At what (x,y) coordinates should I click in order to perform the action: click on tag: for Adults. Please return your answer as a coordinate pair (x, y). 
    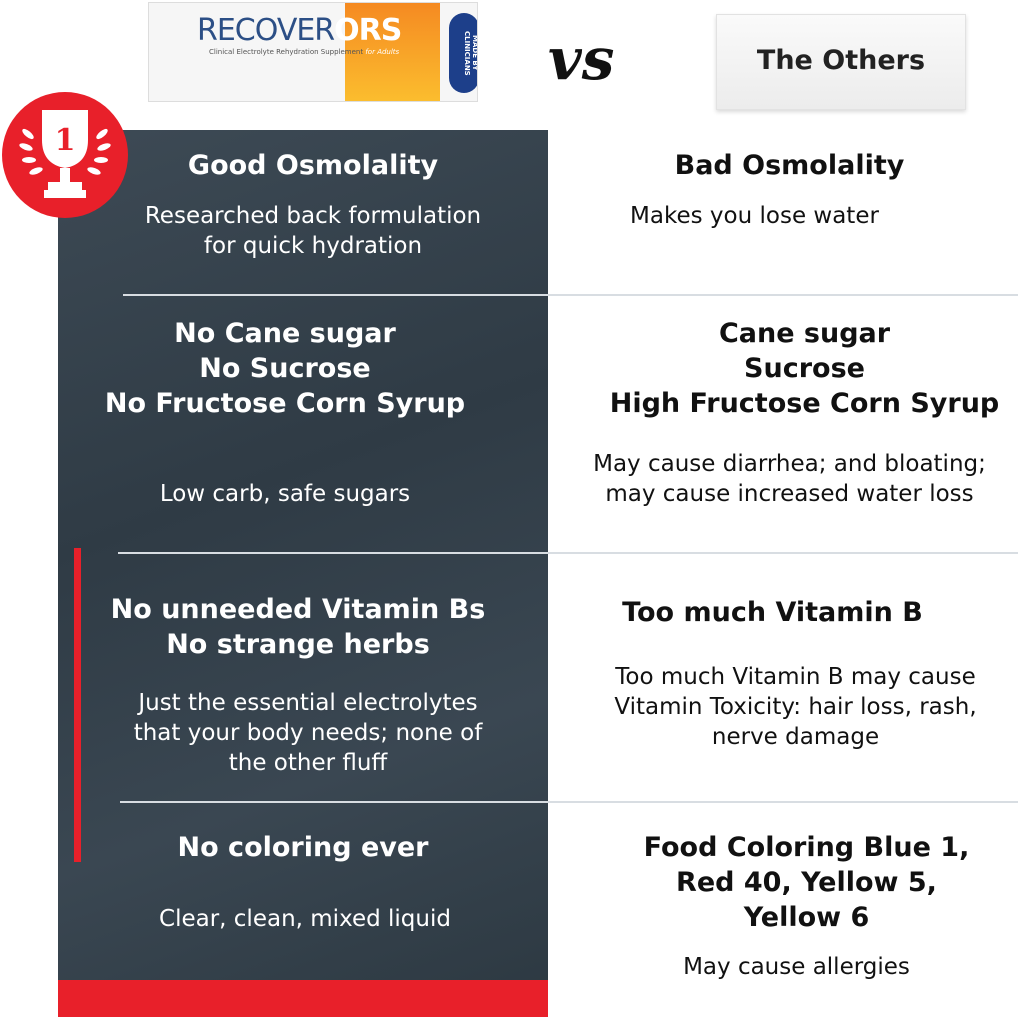
    Looking at the image, I should click on (382, 52).